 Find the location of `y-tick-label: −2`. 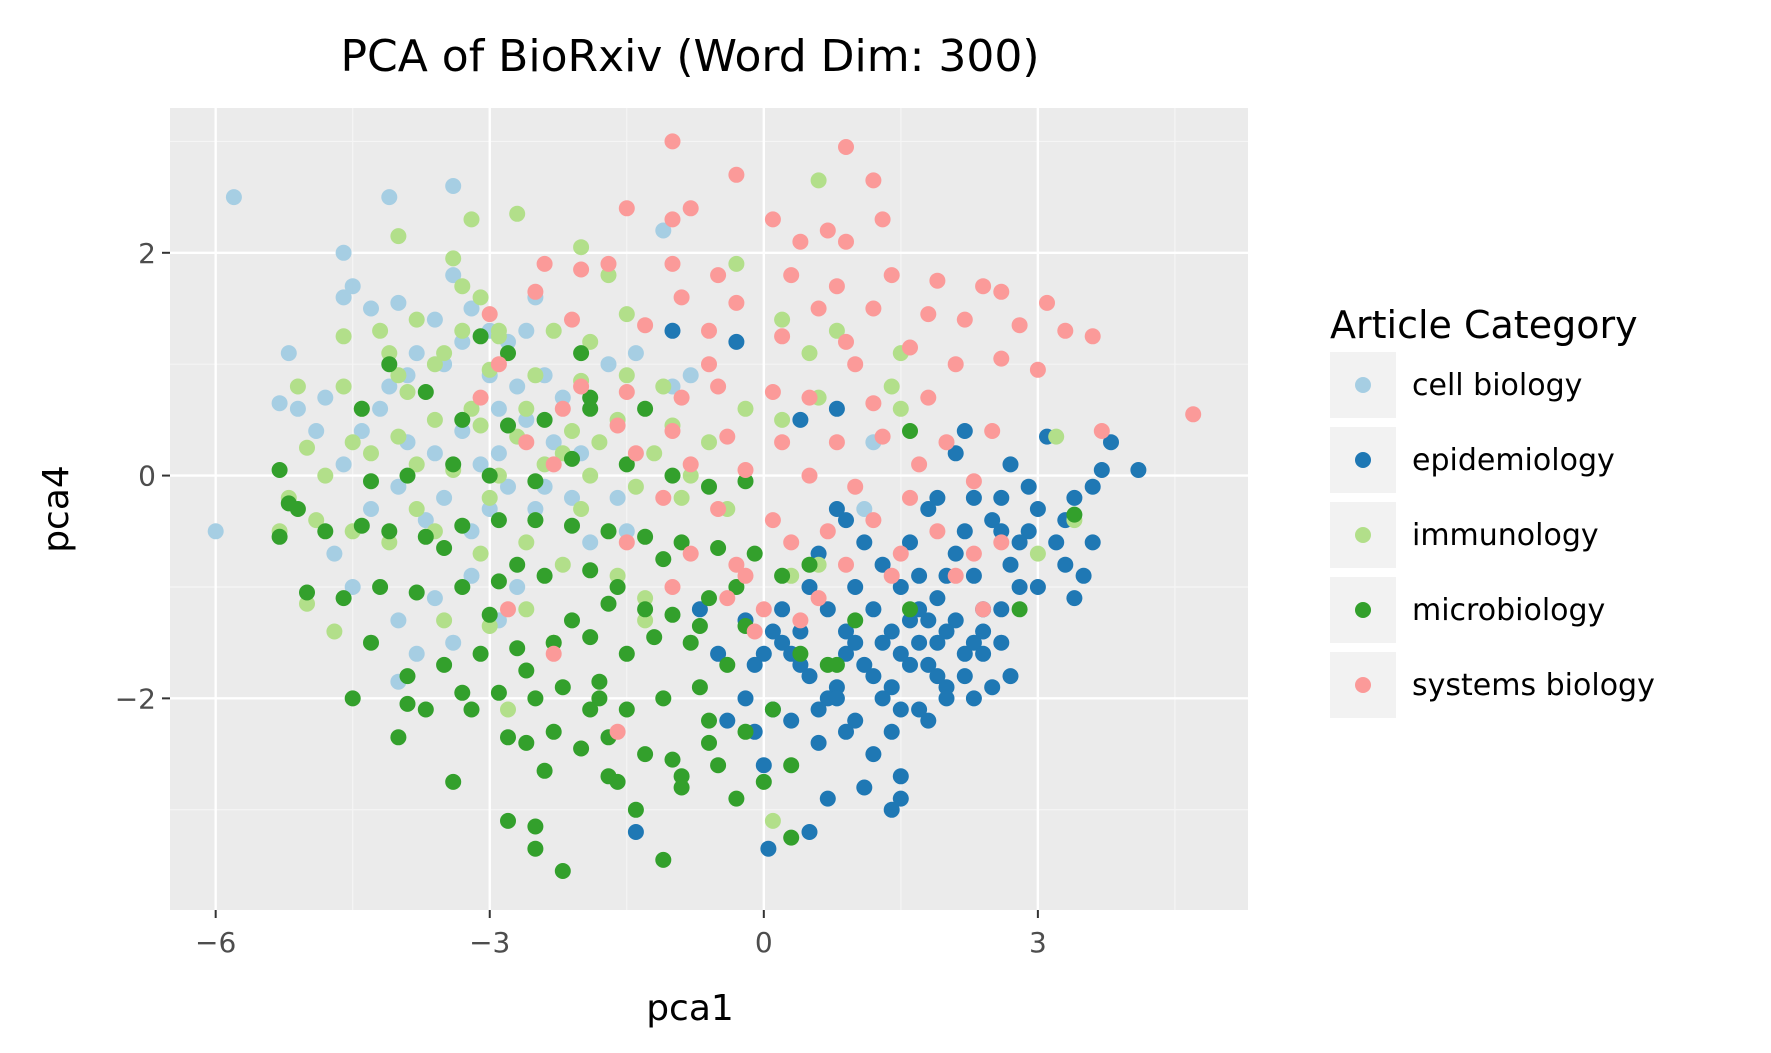

y-tick-label: −2 is located at coordinates (135, 698).